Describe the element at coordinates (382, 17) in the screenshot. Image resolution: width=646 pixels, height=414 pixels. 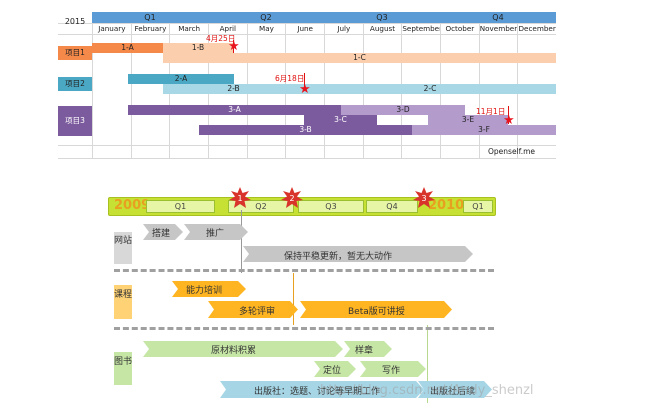
I see `quarter-label: Q3` at that location.